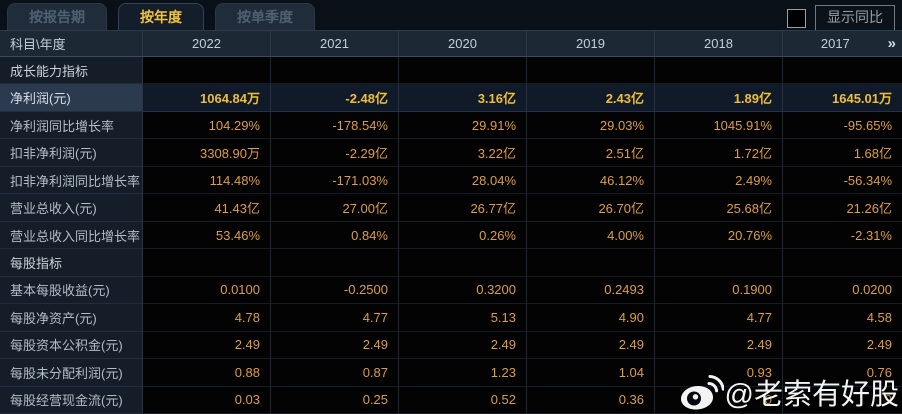 The height and width of the screenshot is (414, 902). I want to click on value-cell: 0.0100, so click(207, 290).